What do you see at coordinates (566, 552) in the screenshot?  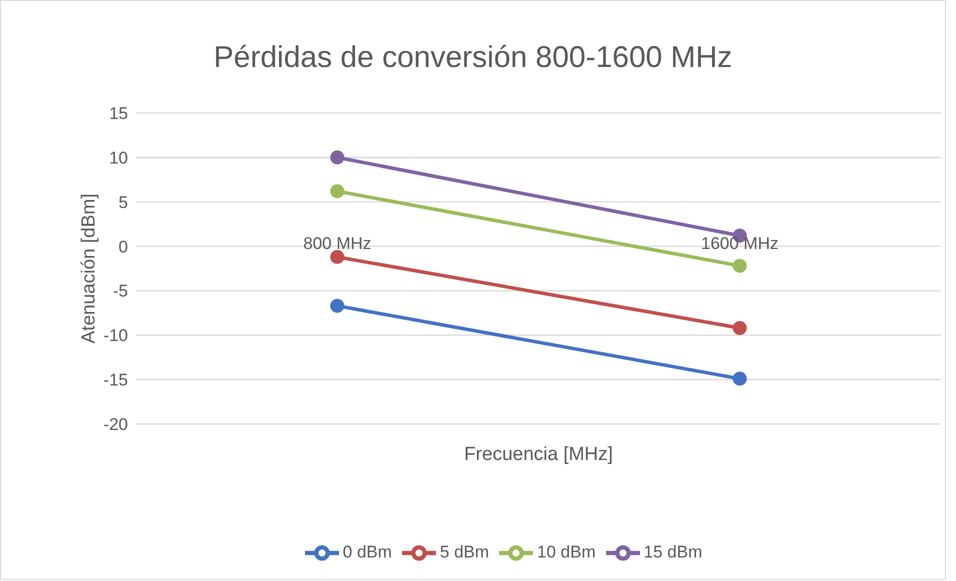 I see `legend-label: 10 dBm` at bounding box center [566, 552].